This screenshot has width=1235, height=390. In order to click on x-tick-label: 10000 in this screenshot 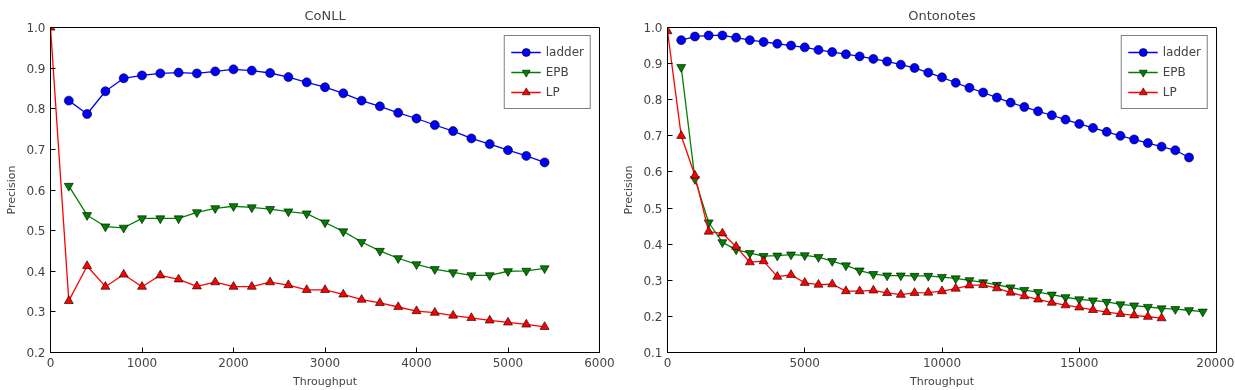, I will do `click(942, 362)`.